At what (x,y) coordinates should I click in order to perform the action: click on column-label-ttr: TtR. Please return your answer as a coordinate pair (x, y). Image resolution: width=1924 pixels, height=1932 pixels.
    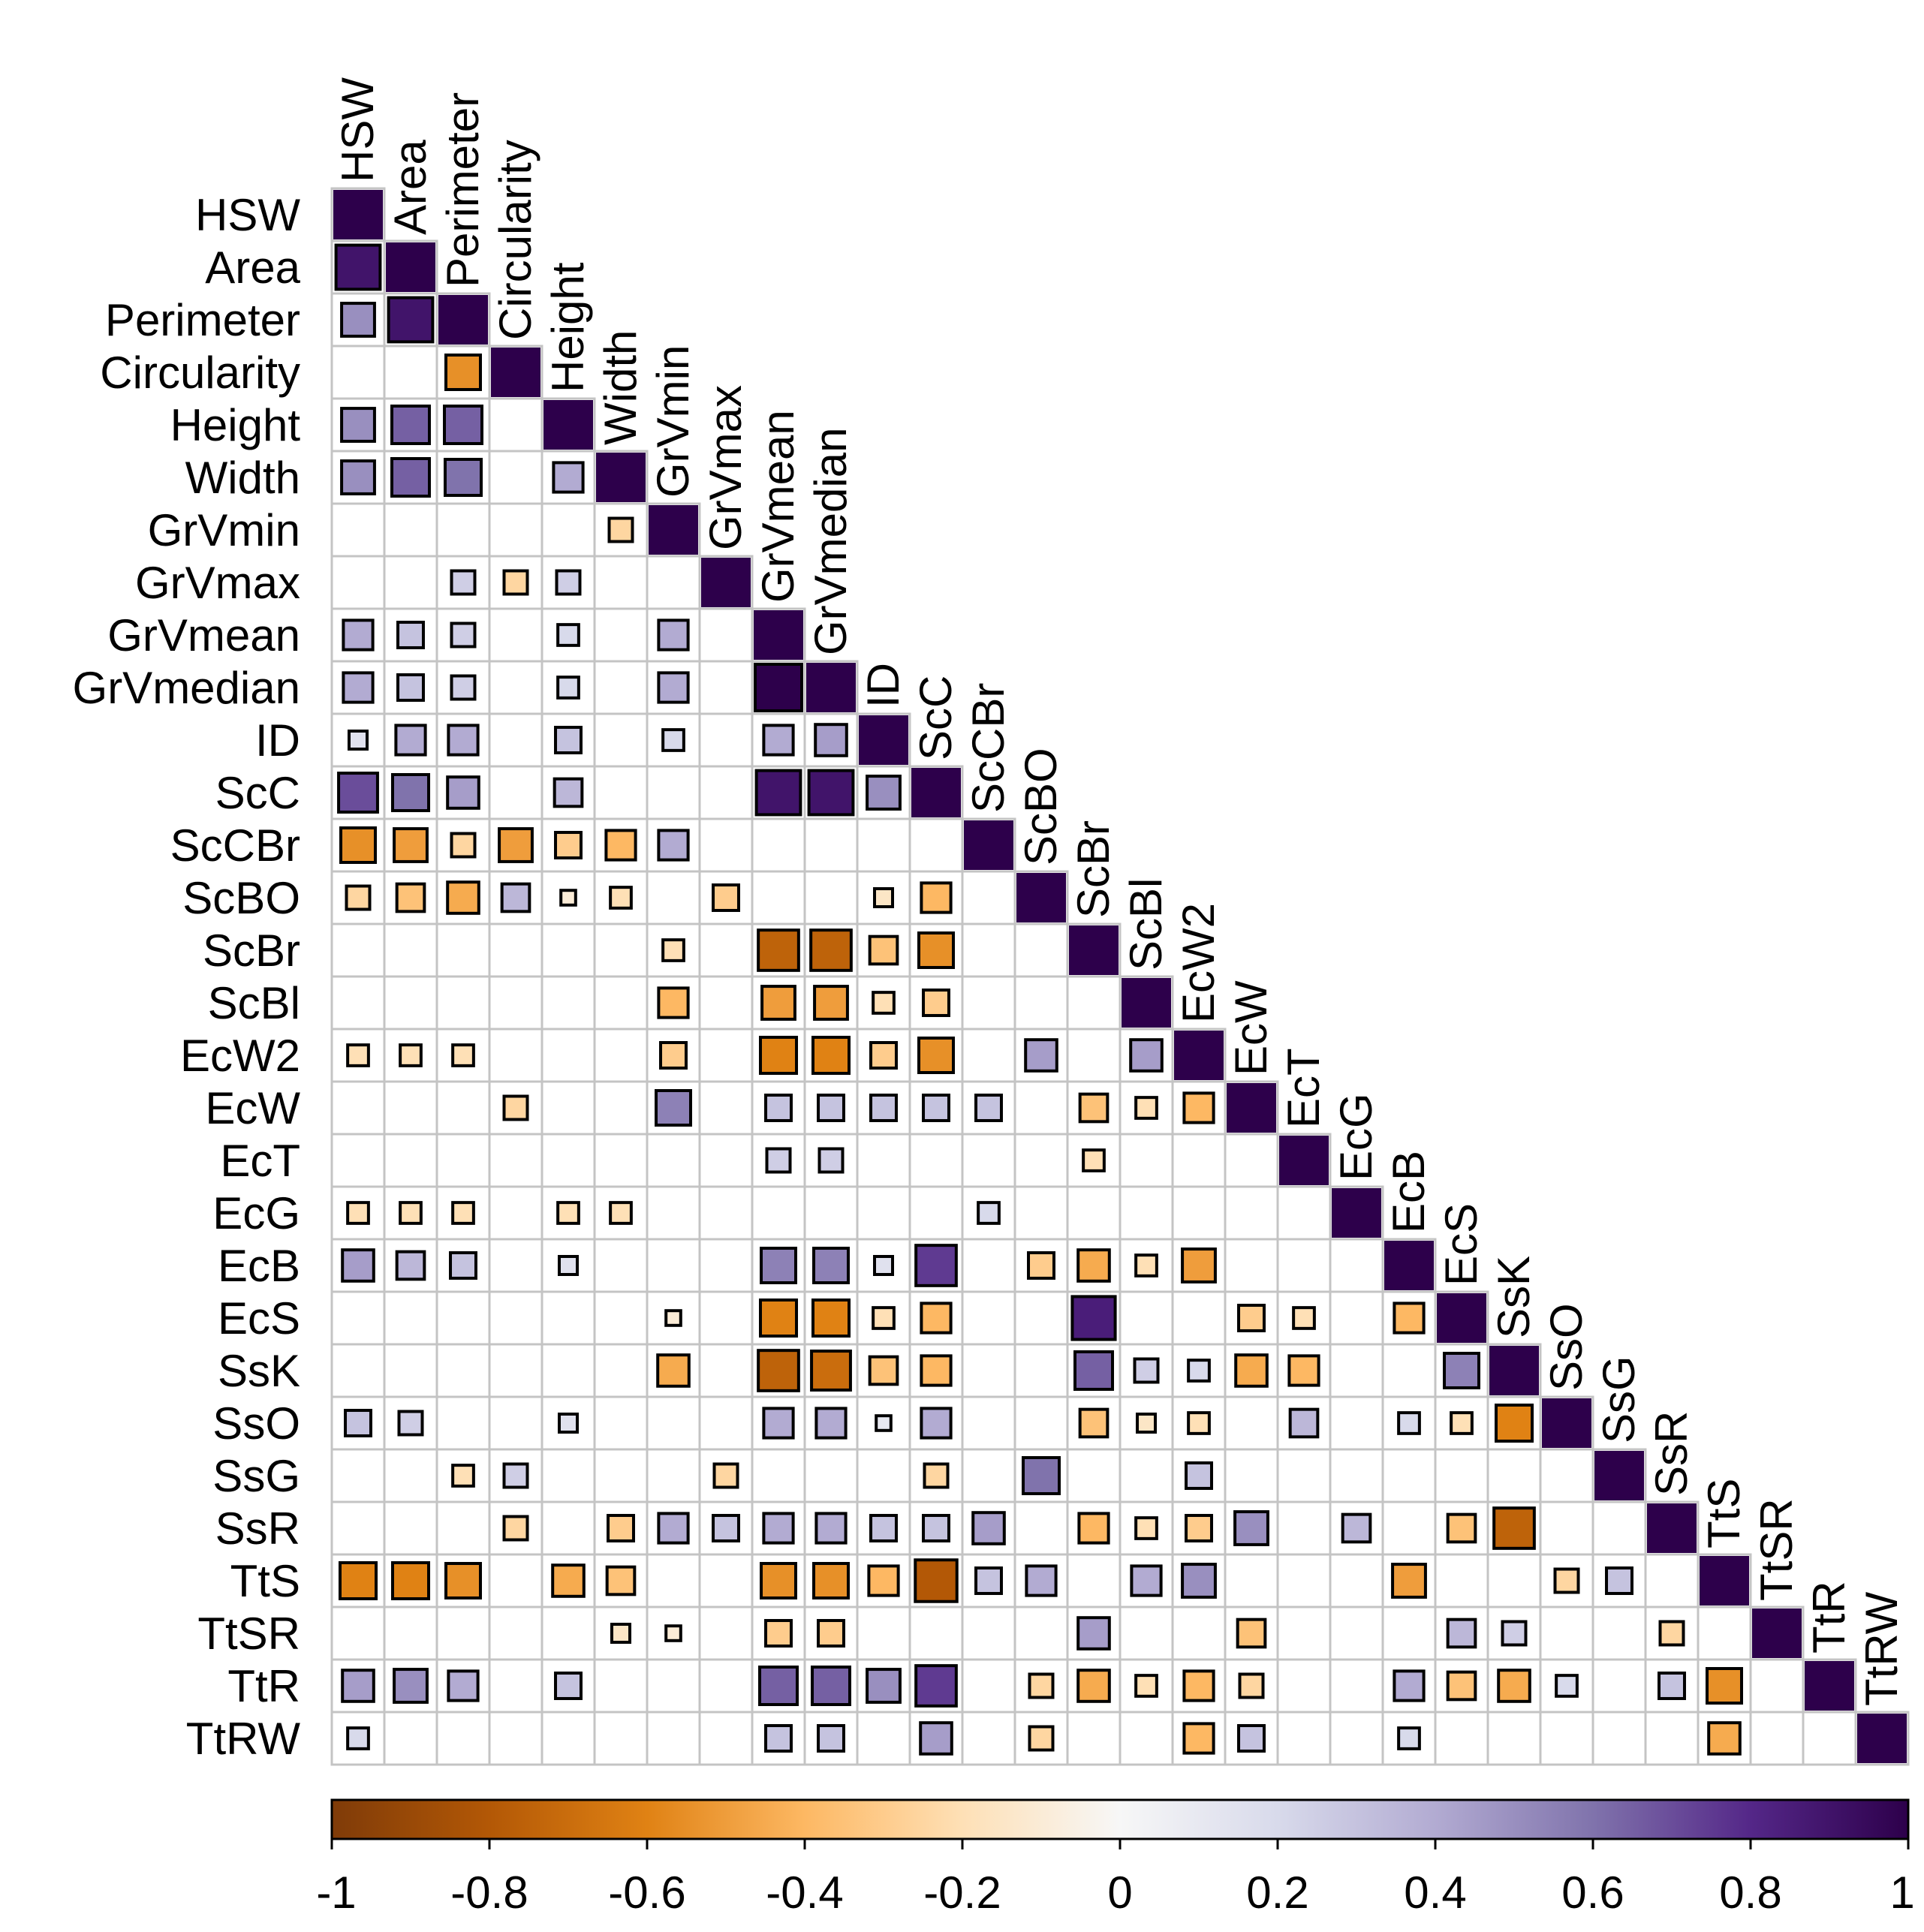
    Looking at the image, I should click on (1829, 1617).